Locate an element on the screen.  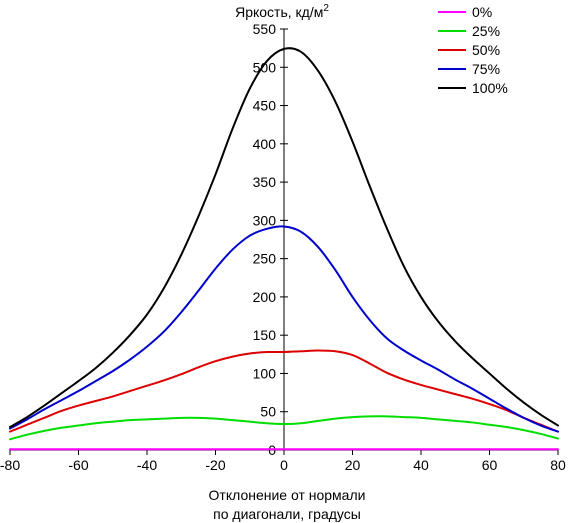
x-tick-label: 0 is located at coordinates (284, 465).